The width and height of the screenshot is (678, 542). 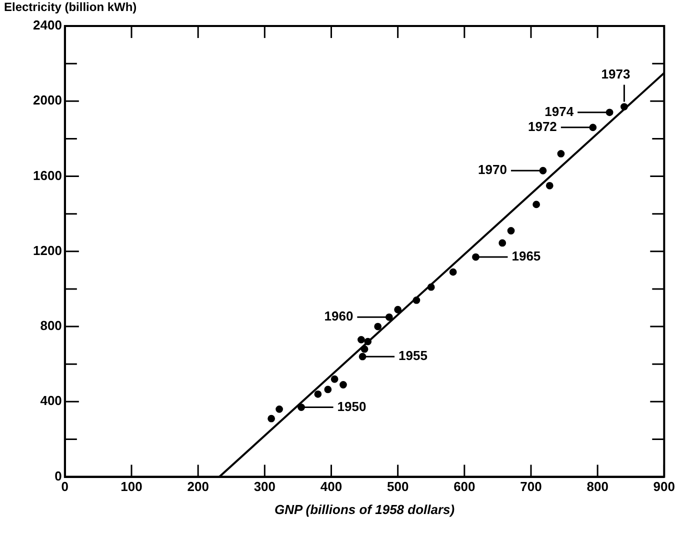 I want to click on annotation: 1960, so click(x=339, y=316).